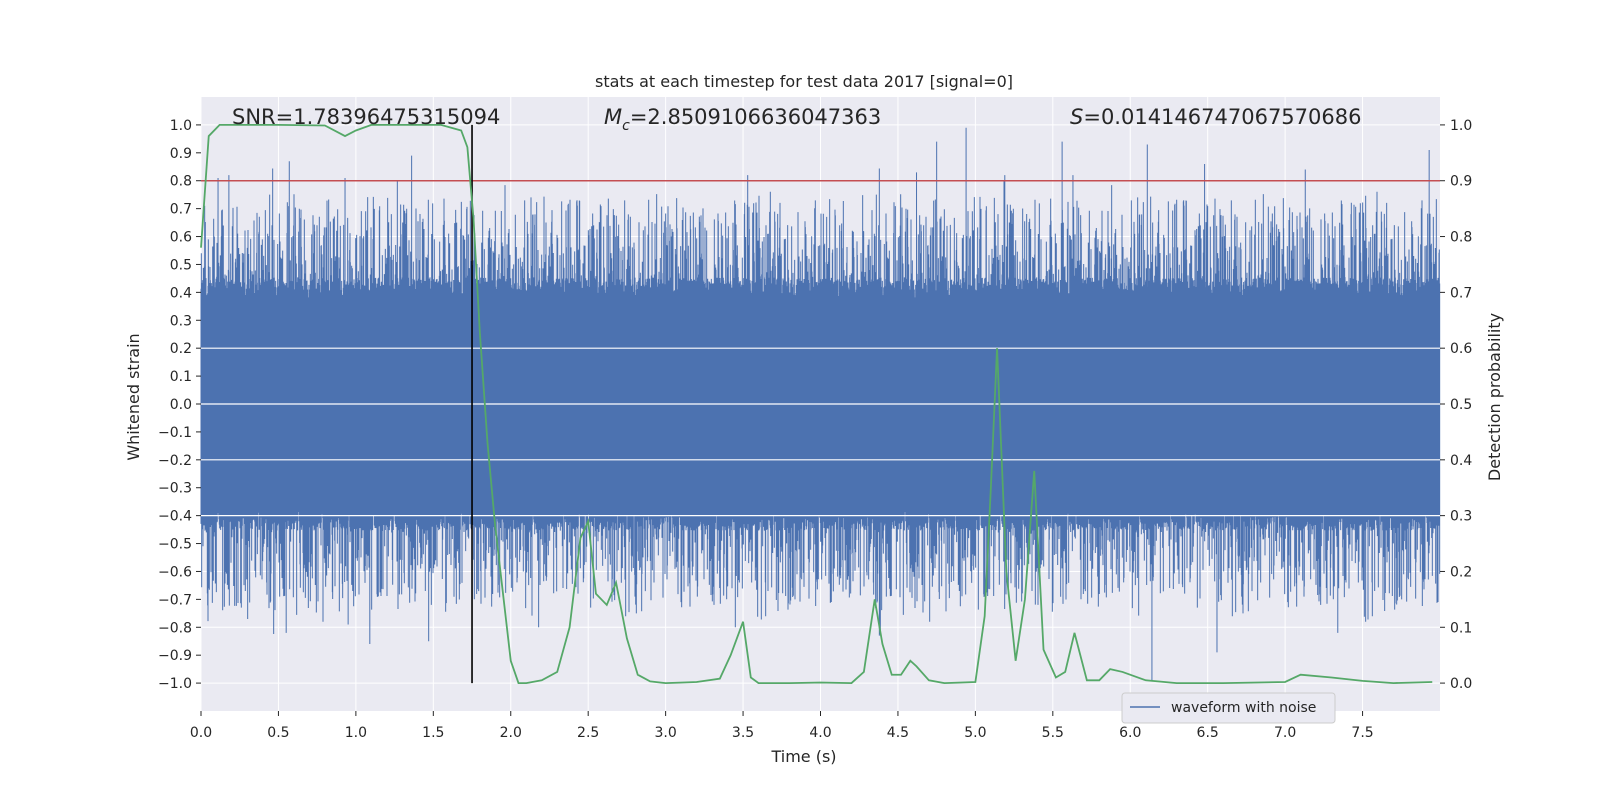 This screenshot has height=800, width=1600. Describe the element at coordinates (175, 656) in the screenshot. I see `y-left-tick-label: −0.9` at that location.